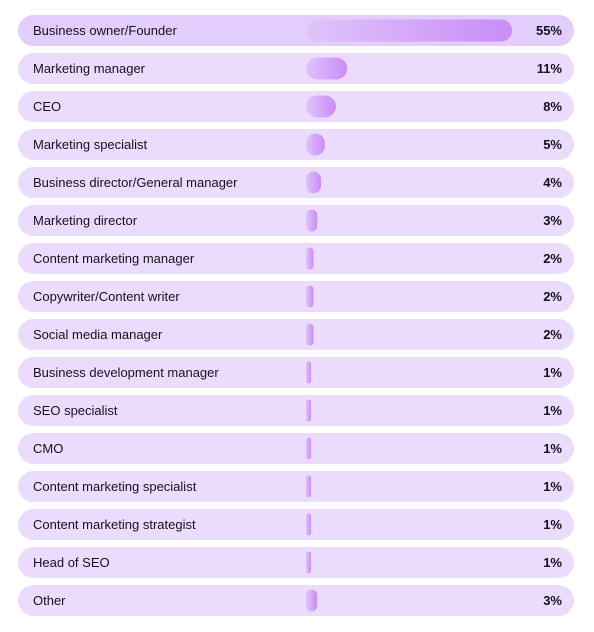 Image resolution: width=594 pixels, height=632 pixels. I want to click on category-label: Other, so click(49, 600).